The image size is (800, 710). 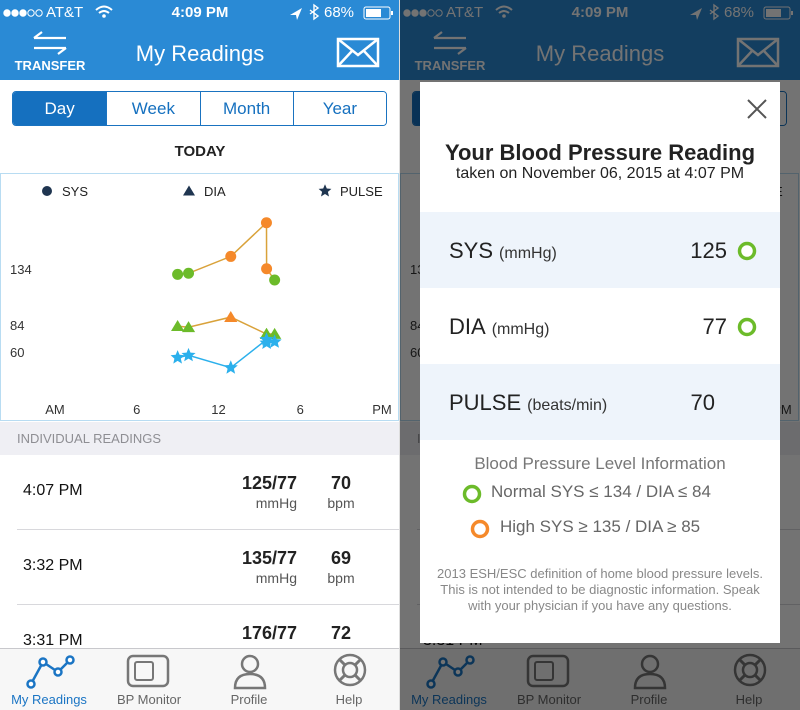 What do you see at coordinates (55, 409) in the screenshot?
I see `x-tick-label: AM` at bounding box center [55, 409].